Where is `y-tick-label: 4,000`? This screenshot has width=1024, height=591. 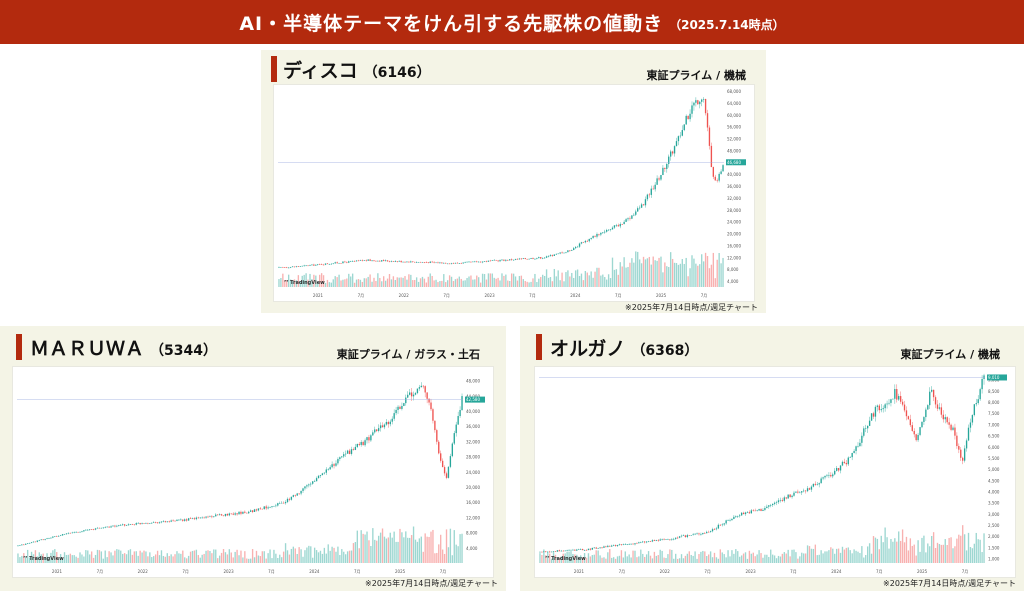 y-tick-label: 4,000 is located at coordinates (994, 491).